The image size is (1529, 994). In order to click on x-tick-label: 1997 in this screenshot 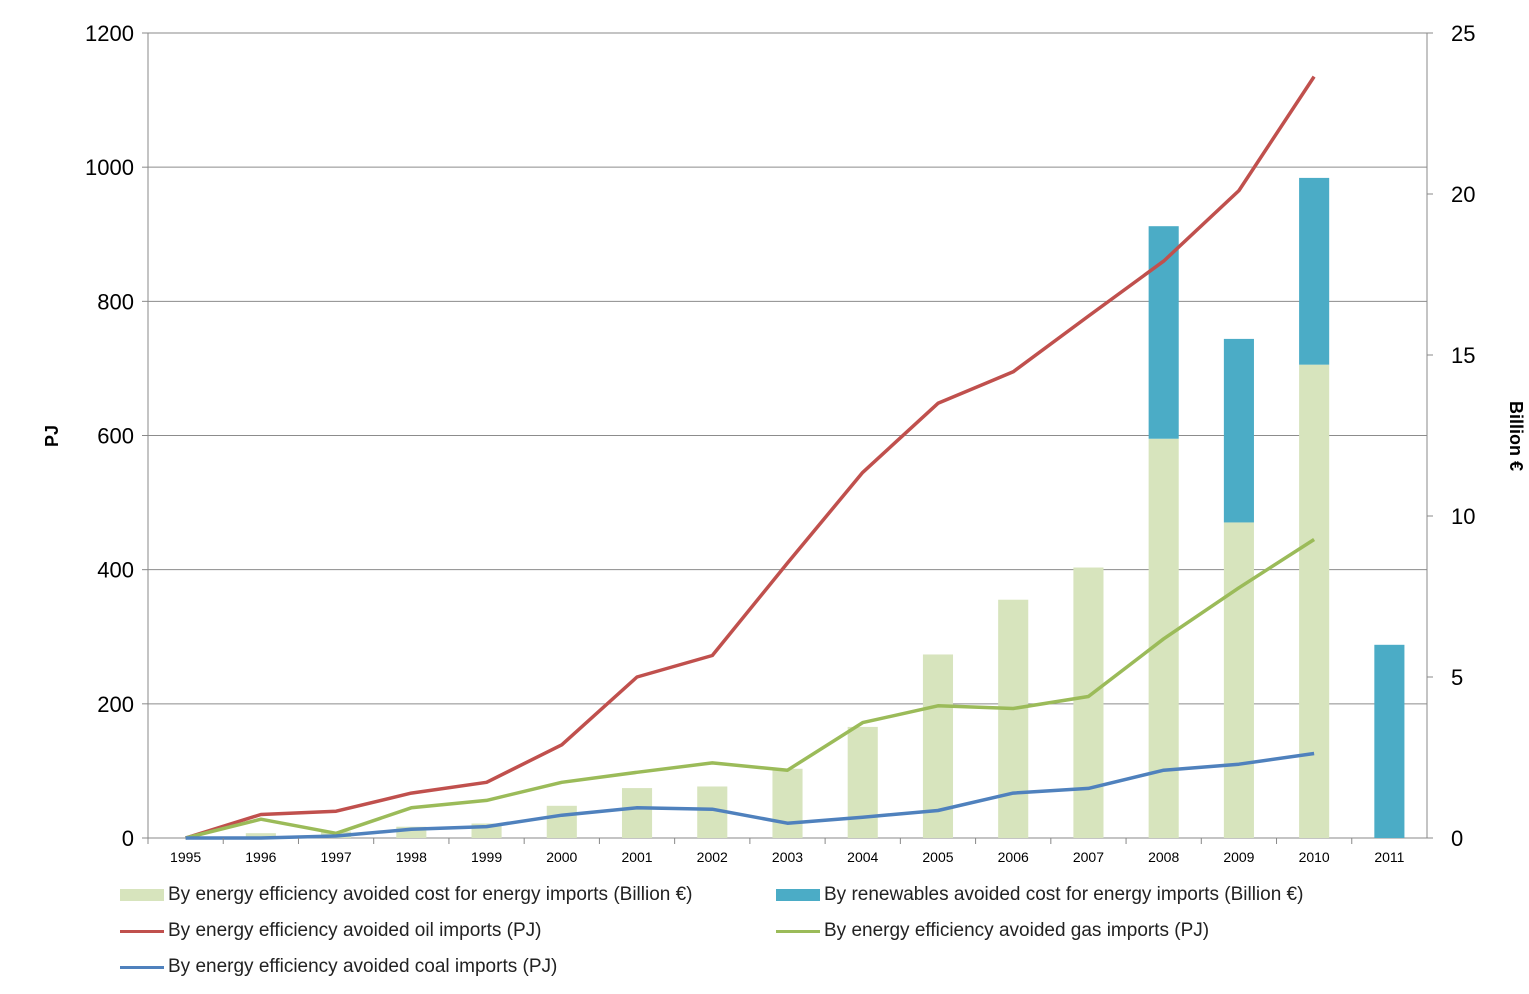, I will do `click(336, 857)`.